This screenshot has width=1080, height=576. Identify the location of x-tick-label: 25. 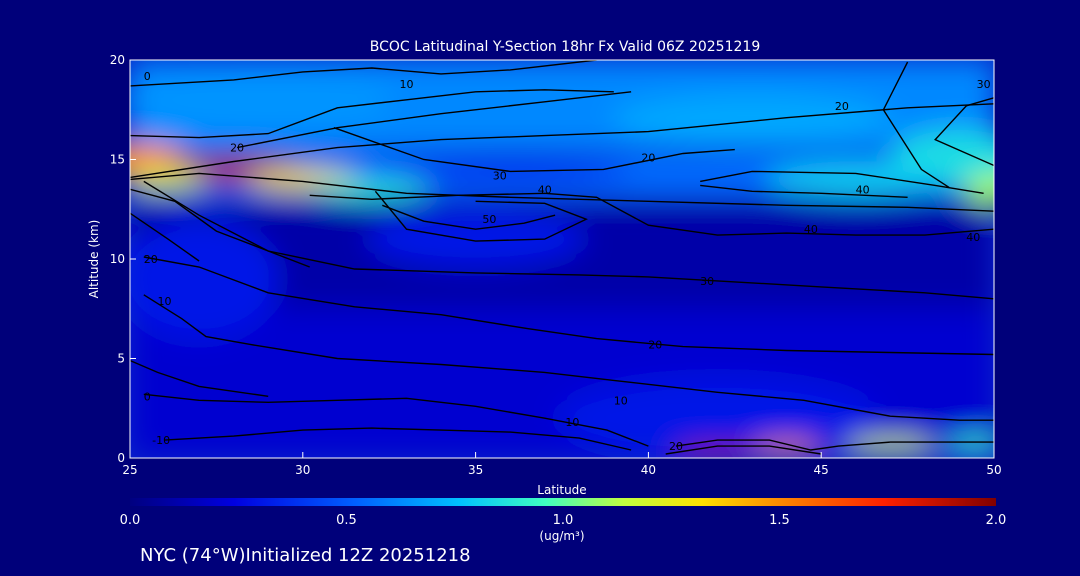
(129, 470).